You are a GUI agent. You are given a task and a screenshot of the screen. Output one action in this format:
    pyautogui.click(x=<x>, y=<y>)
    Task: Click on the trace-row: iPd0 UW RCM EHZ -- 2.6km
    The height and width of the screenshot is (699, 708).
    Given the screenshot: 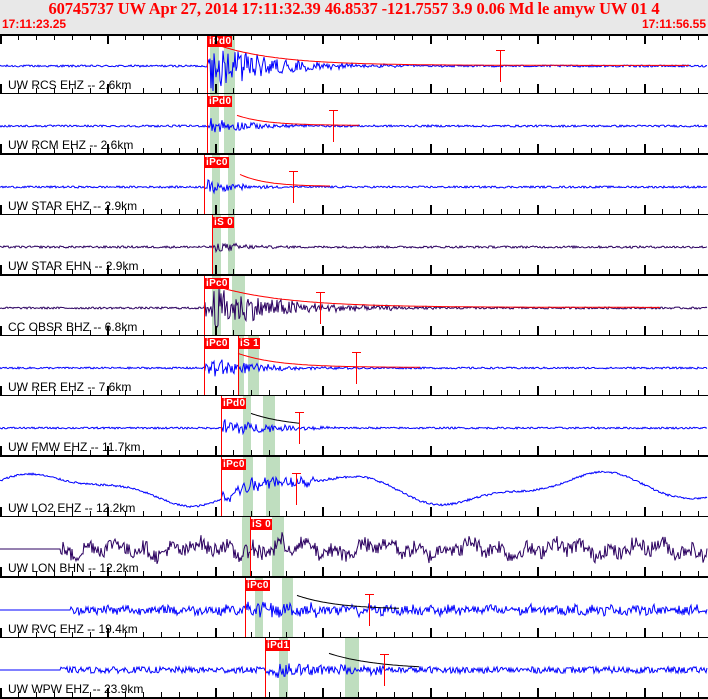 What is the action you would take?
    pyautogui.click(x=354, y=124)
    